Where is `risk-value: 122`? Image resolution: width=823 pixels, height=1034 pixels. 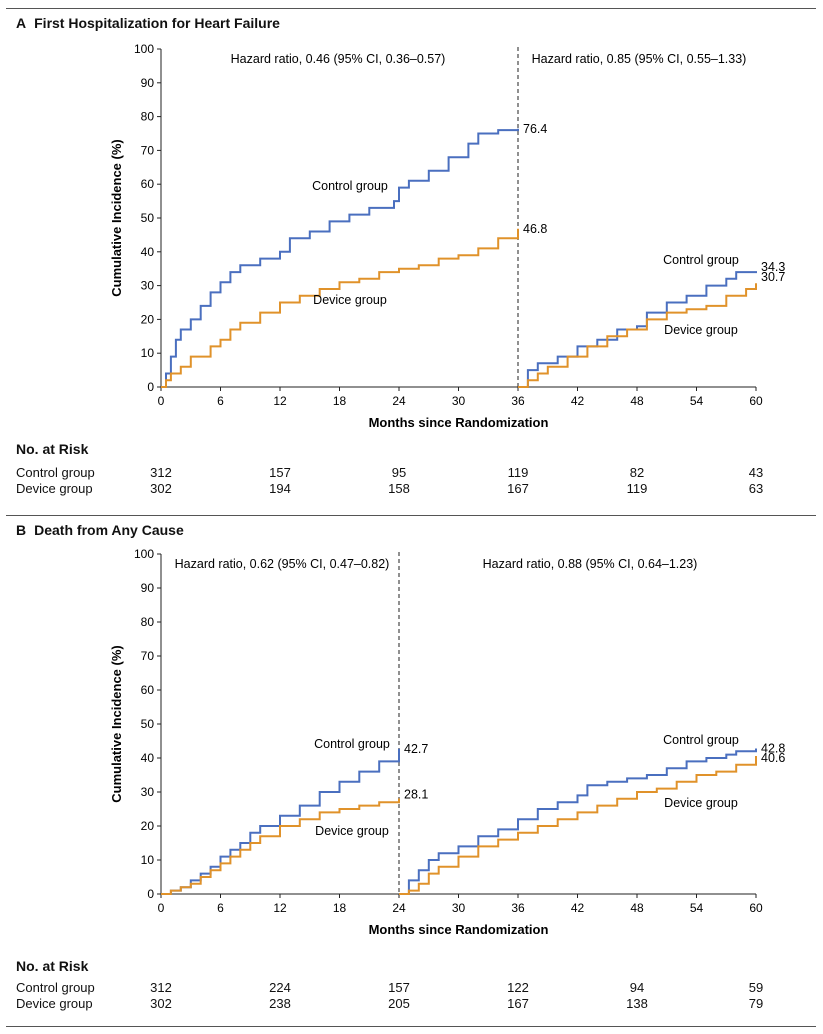
risk-value: 122 is located at coordinates (518, 987).